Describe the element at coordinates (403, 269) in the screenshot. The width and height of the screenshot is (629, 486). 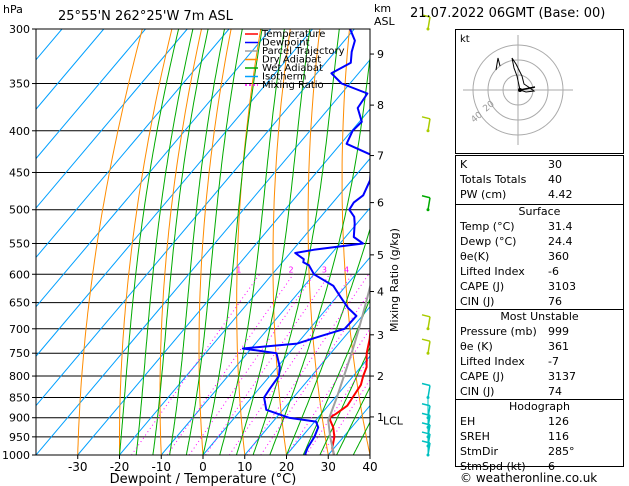
I see `mixing-ratio-label: 8` at that location.